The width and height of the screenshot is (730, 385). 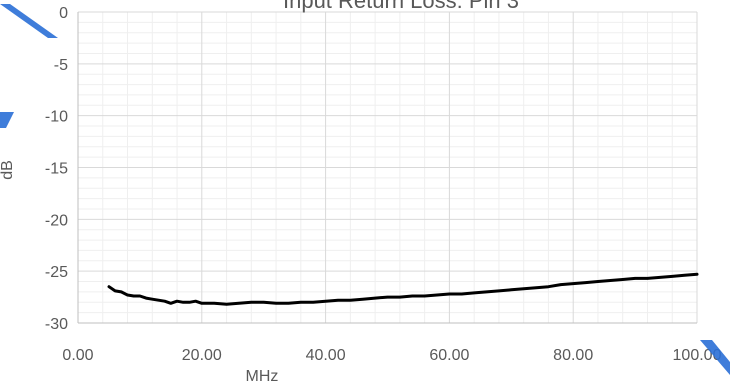 What do you see at coordinates (77, 355) in the screenshot?
I see `x-tick-label: 0.00` at bounding box center [77, 355].